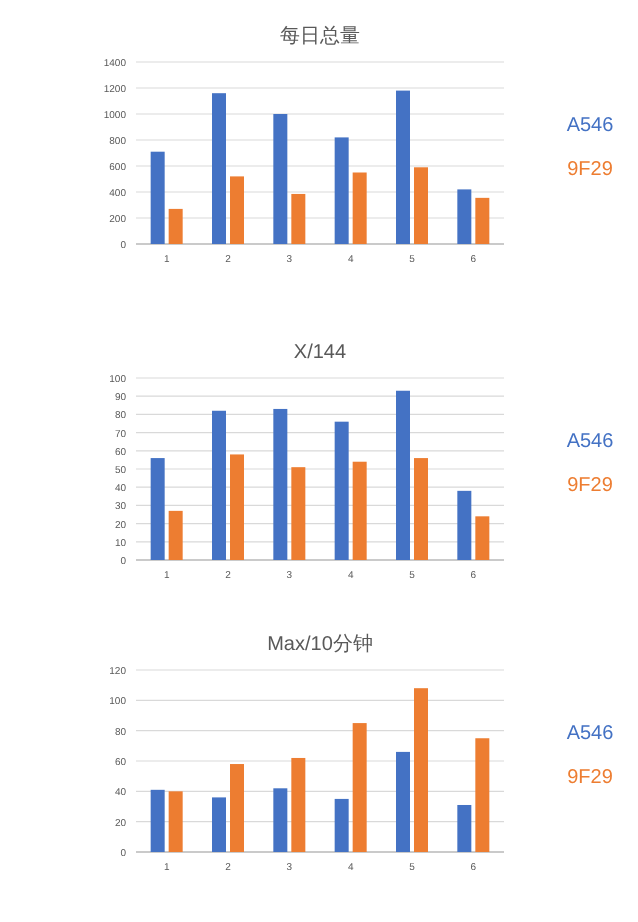 The width and height of the screenshot is (638, 922). I want to click on chart-title: Max/10分钟, so click(320, 644).